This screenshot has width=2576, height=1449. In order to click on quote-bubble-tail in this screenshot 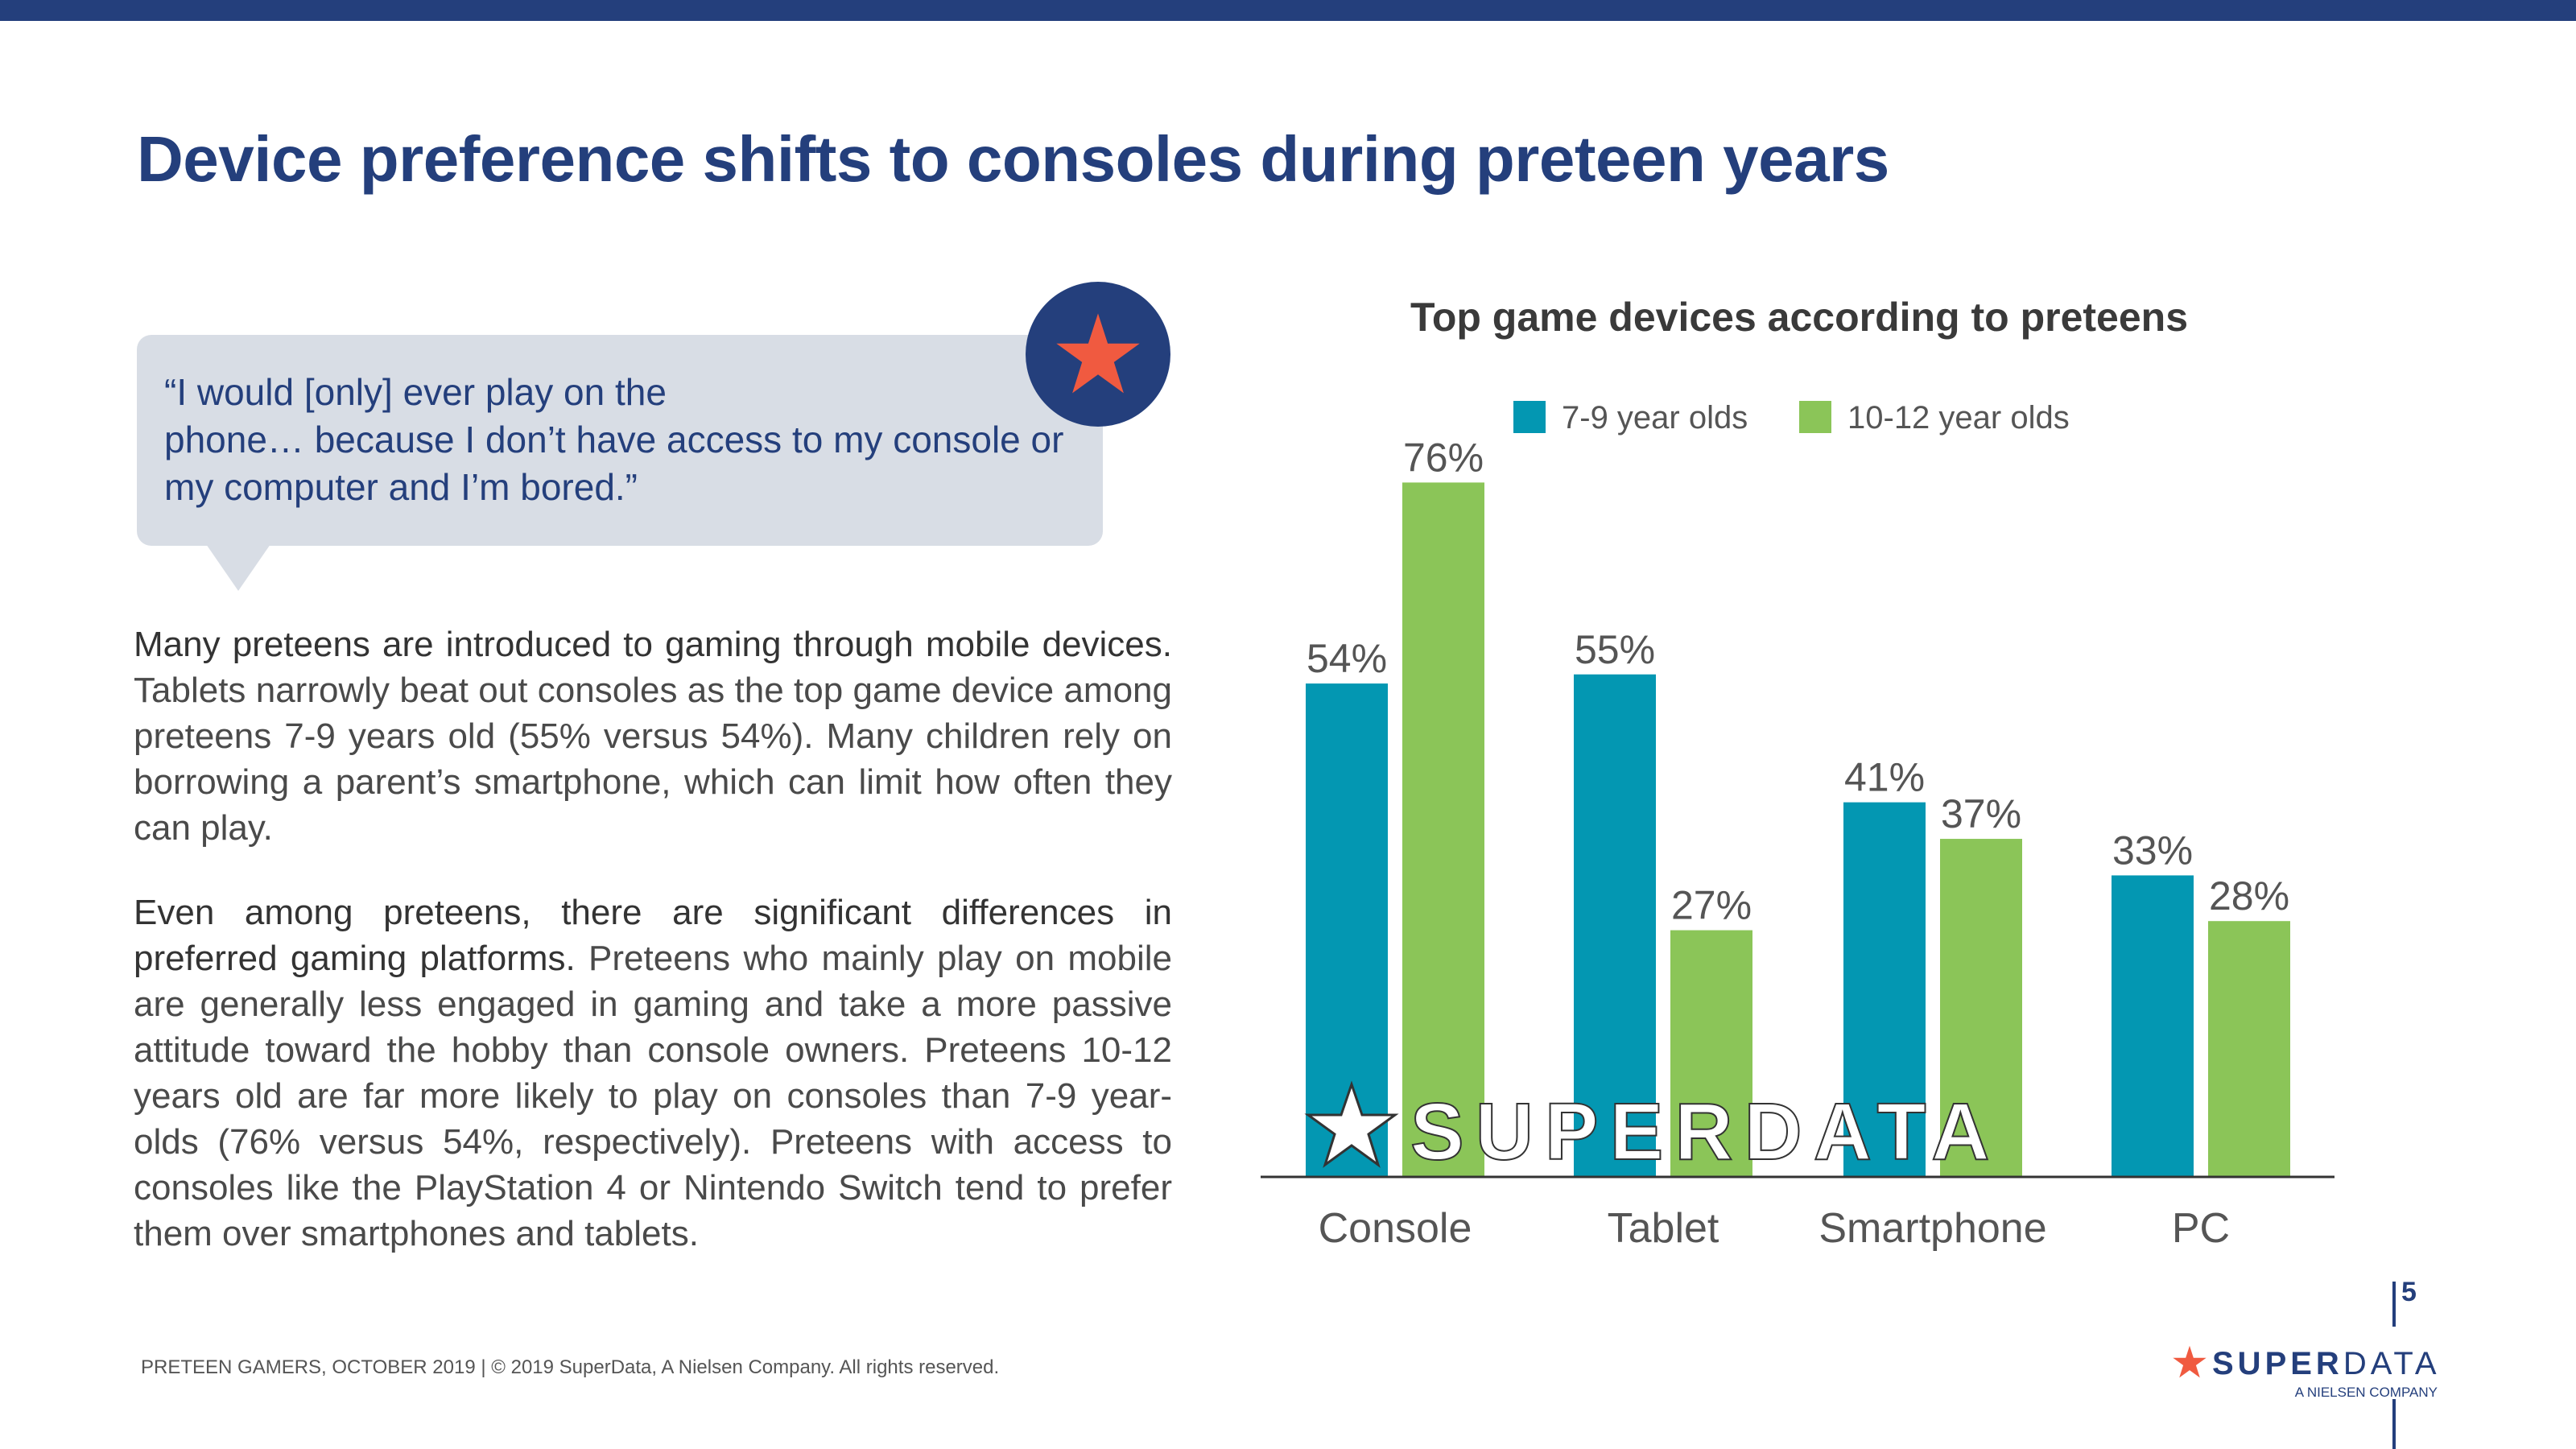, I will do `click(238, 567)`.